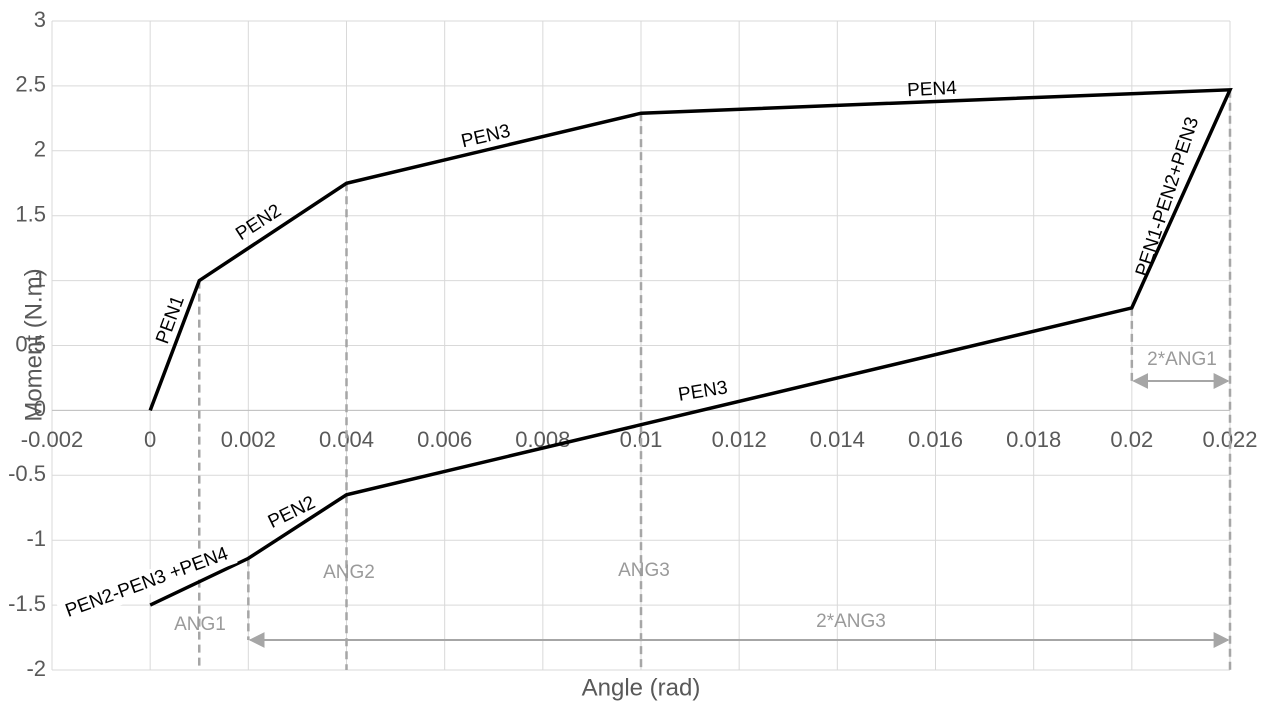 This screenshot has width=1280, height=720. What do you see at coordinates (837, 439) in the screenshot?
I see `x-tick-label: 0.014` at bounding box center [837, 439].